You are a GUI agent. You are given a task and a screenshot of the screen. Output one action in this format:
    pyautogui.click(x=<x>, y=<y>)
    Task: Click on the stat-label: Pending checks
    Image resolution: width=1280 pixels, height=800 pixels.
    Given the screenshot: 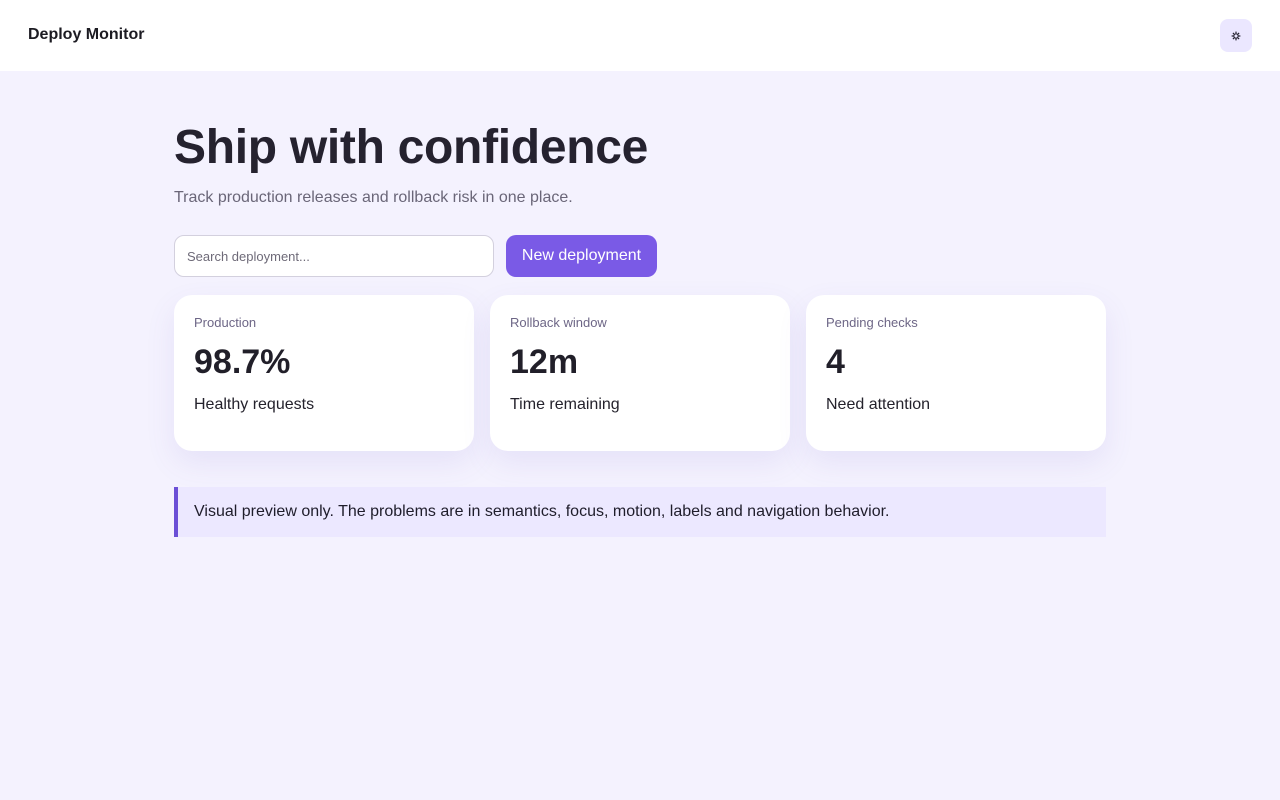 What is the action you would take?
    pyautogui.click(x=872, y=322)
    